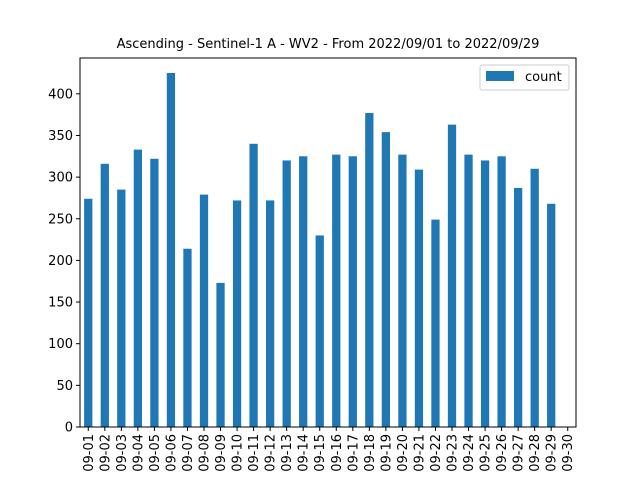 The image size is (640, 480). I want to click on x-tick-label: 09-06, so click(171, 453).